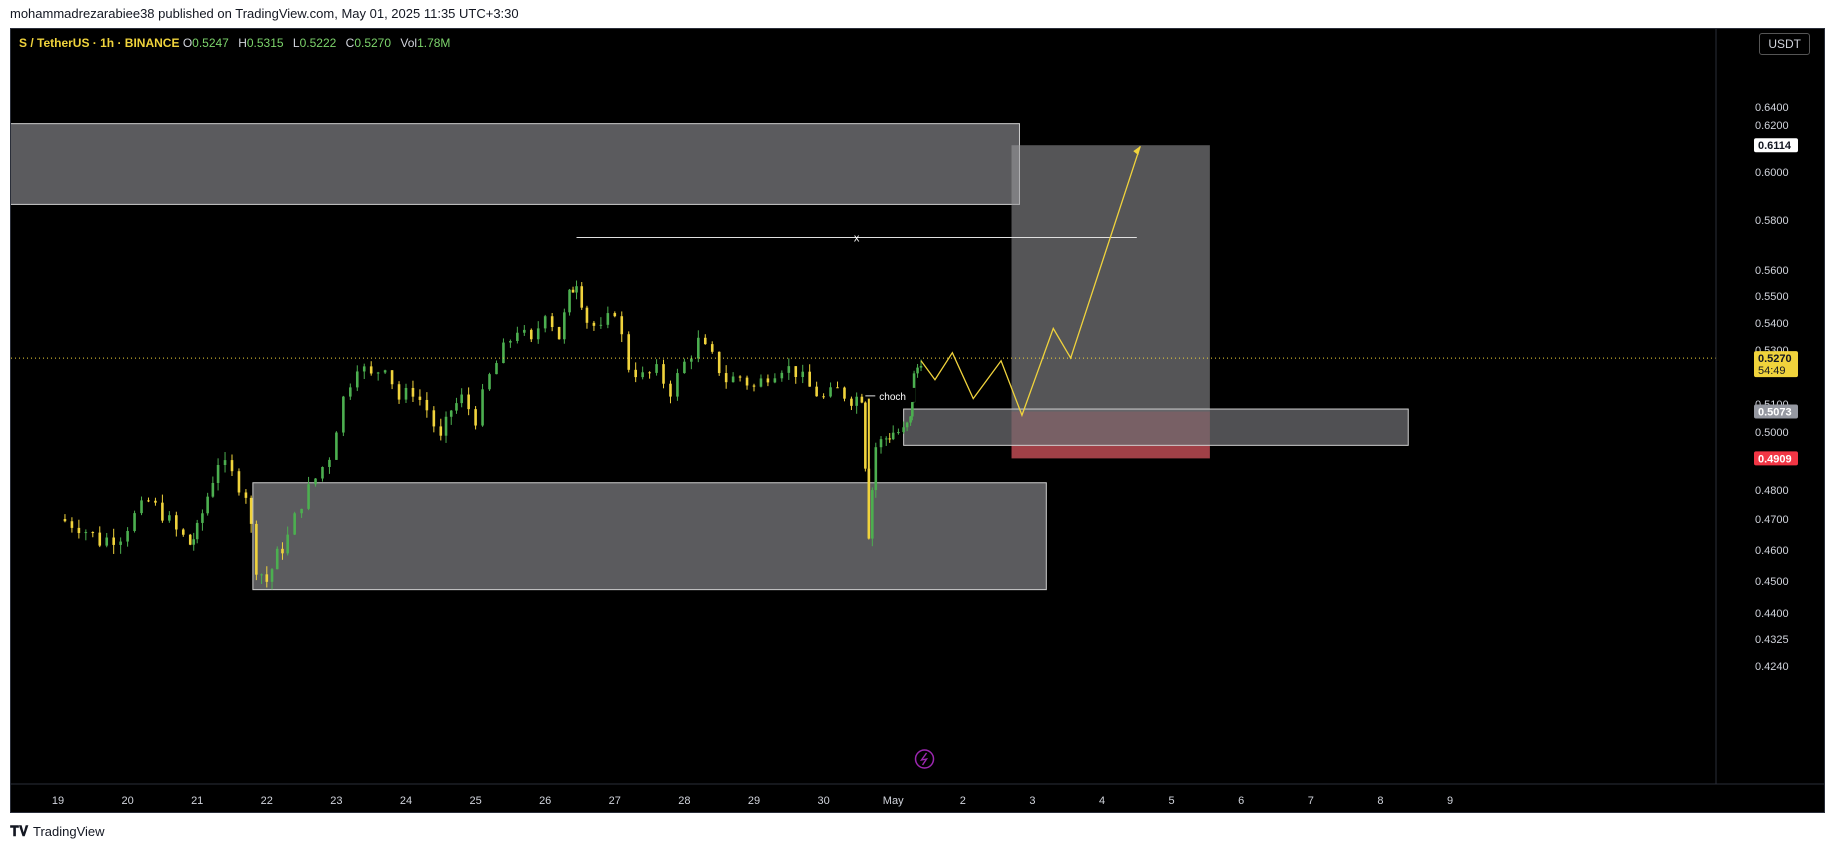  Describe the element at coordinates (823, 801) in the screenshot. I see `time-tick-label: 30` at that location.